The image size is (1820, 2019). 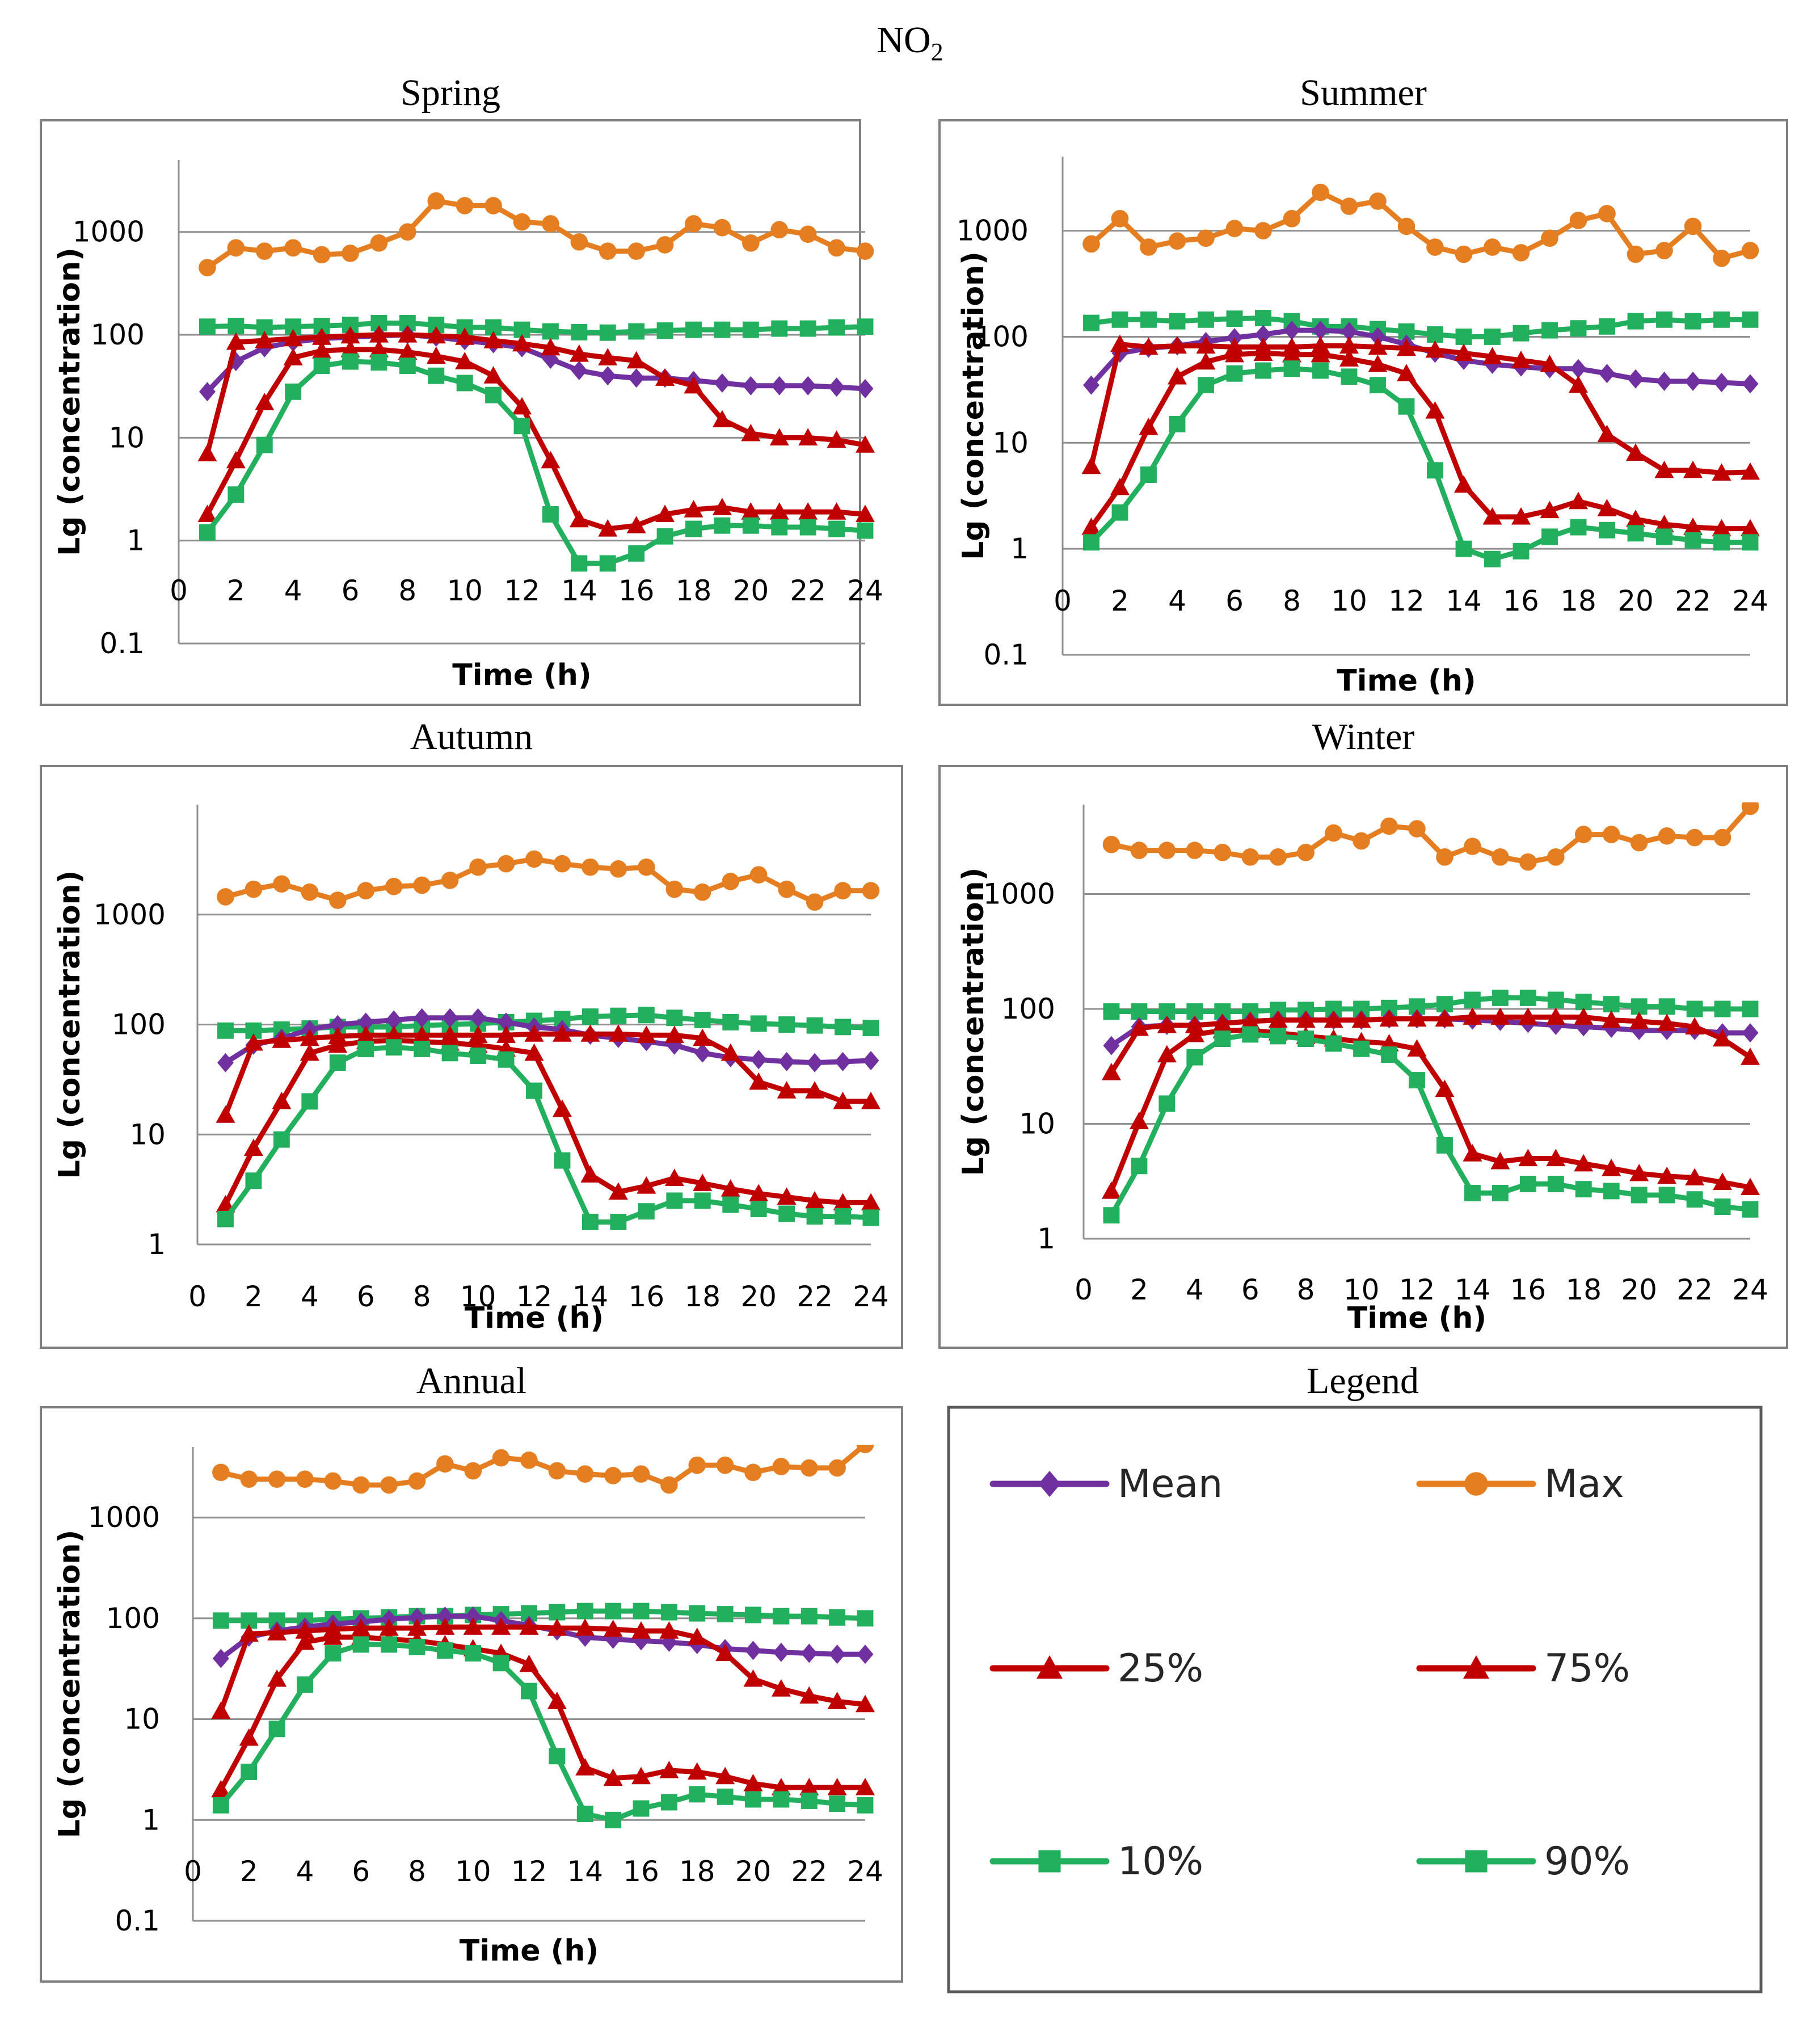 I want to click on y-tick-label: 1, so click(x=157, y=1244).